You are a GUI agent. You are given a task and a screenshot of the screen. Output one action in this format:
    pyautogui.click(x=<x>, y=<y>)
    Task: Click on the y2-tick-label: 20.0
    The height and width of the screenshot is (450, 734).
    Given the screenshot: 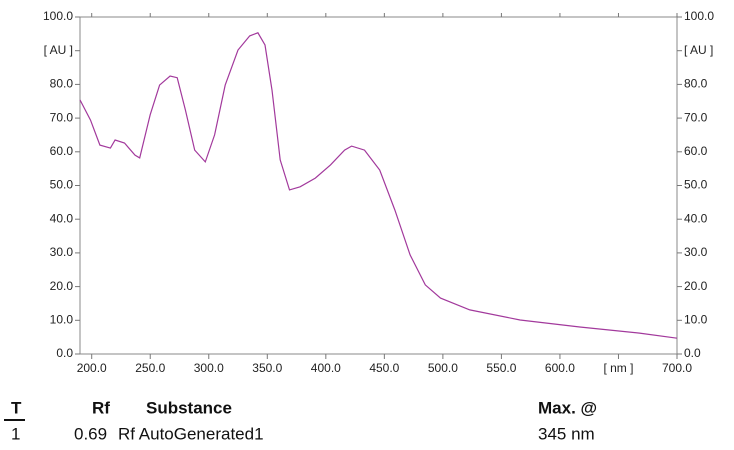 What is the action you would take?
    pyautogui.click(x=696, y=286)
    